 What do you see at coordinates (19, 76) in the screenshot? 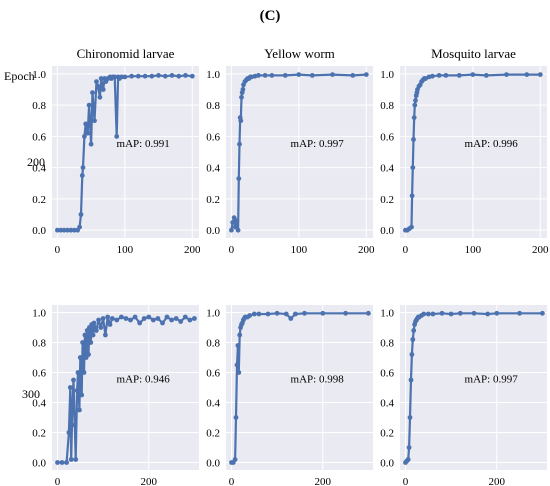
I see `row-header: Epoch` at bounding box center [19, 76].